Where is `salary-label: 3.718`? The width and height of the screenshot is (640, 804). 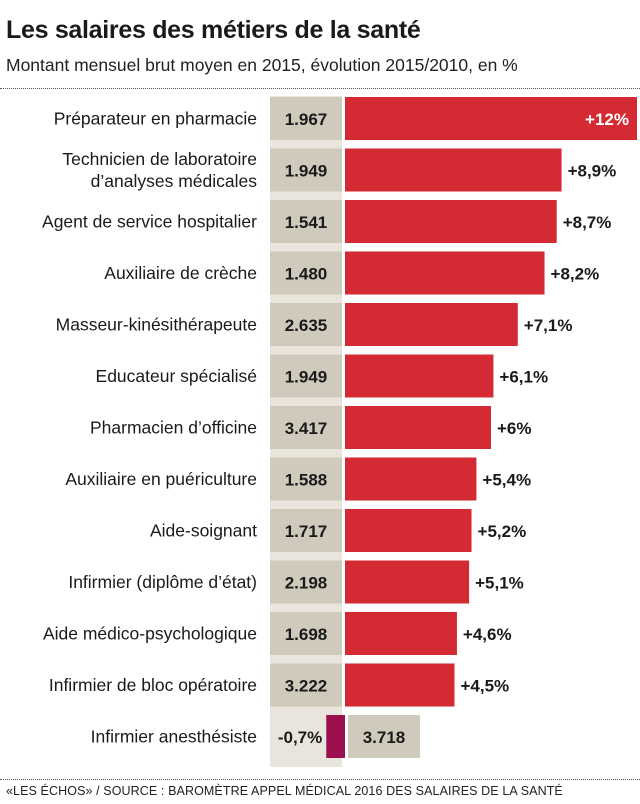 salary-label: 3.718 is located at coordinates (384, 737).